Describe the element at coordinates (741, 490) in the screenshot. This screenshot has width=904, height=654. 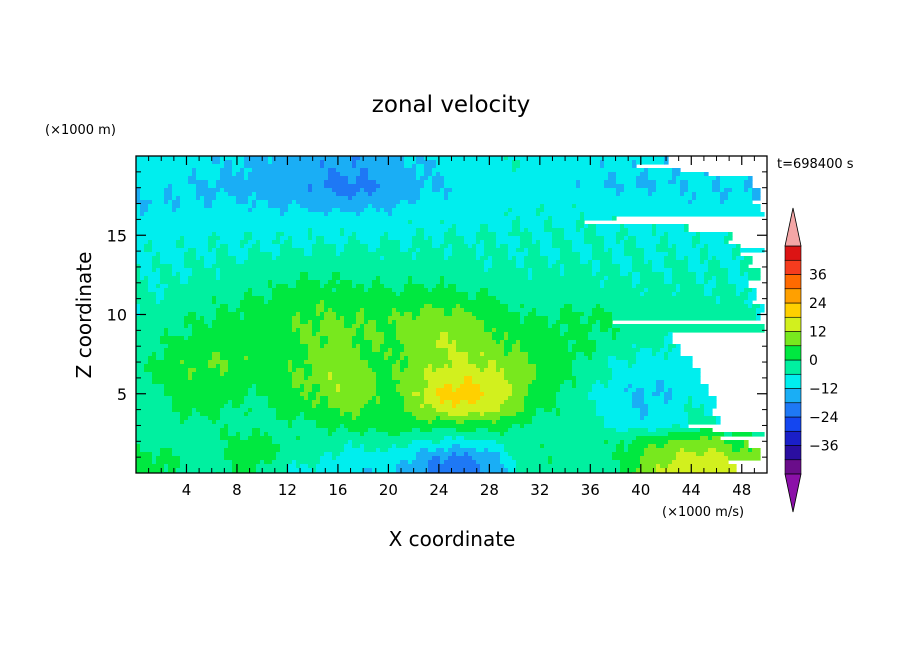
I see `x-tick-label: 48` at that location.